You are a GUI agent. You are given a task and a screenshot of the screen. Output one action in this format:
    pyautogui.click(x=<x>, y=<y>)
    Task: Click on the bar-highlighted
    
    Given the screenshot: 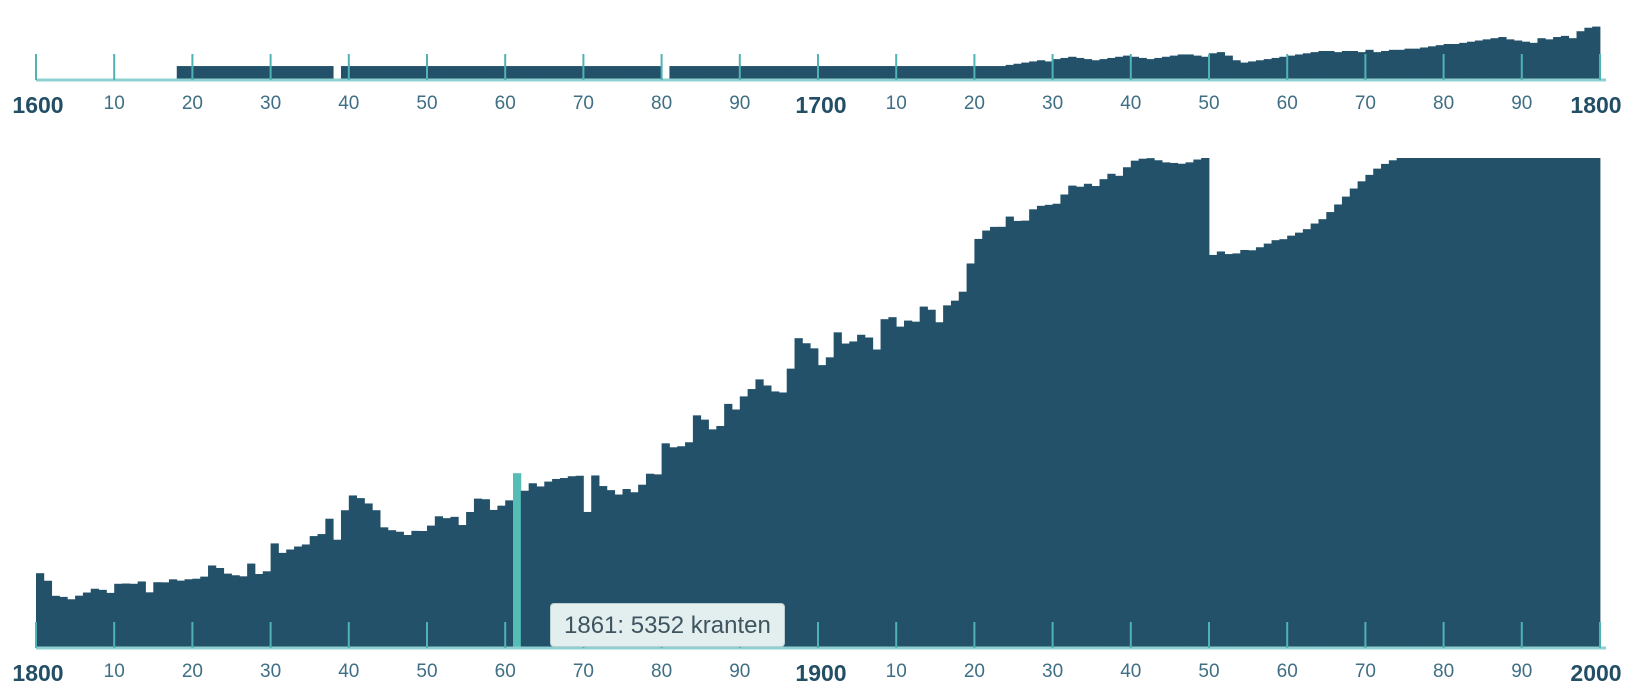 What is the action you would take?
    pyautogui.click(x=517, y=560)
    